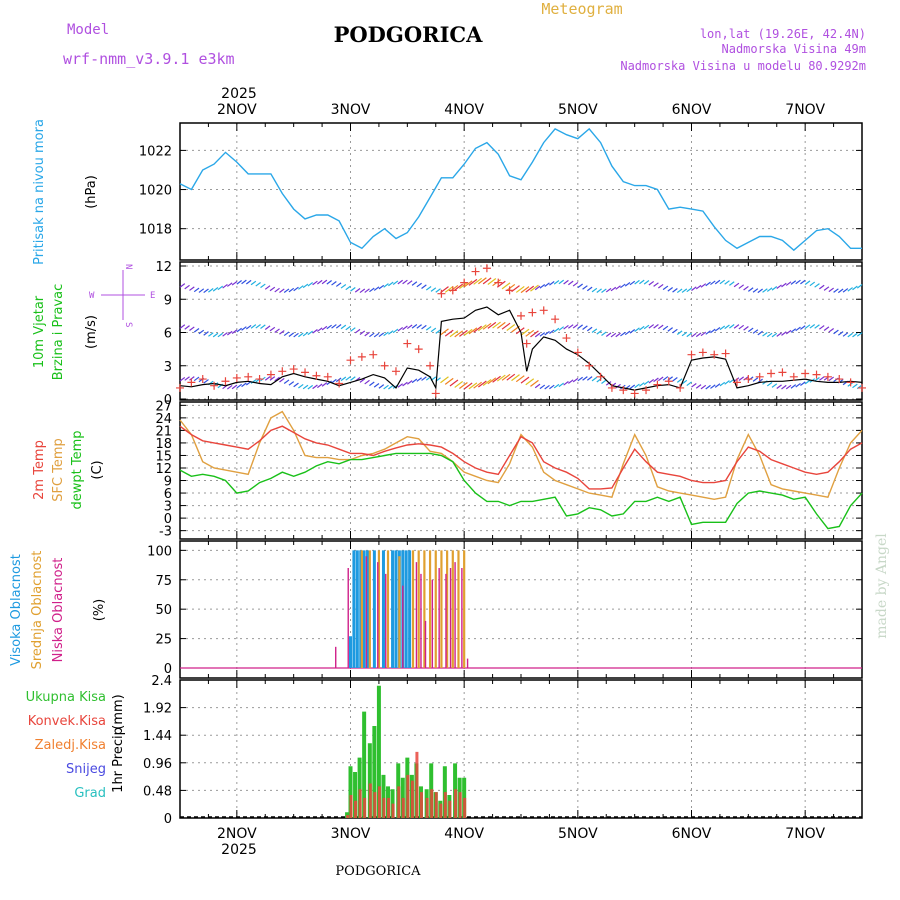 This screenshot has width=900, height=900. Describe the element at coordinates (168, 334) in the screenshot. I see `wind-ytick-label: 6` at that location.